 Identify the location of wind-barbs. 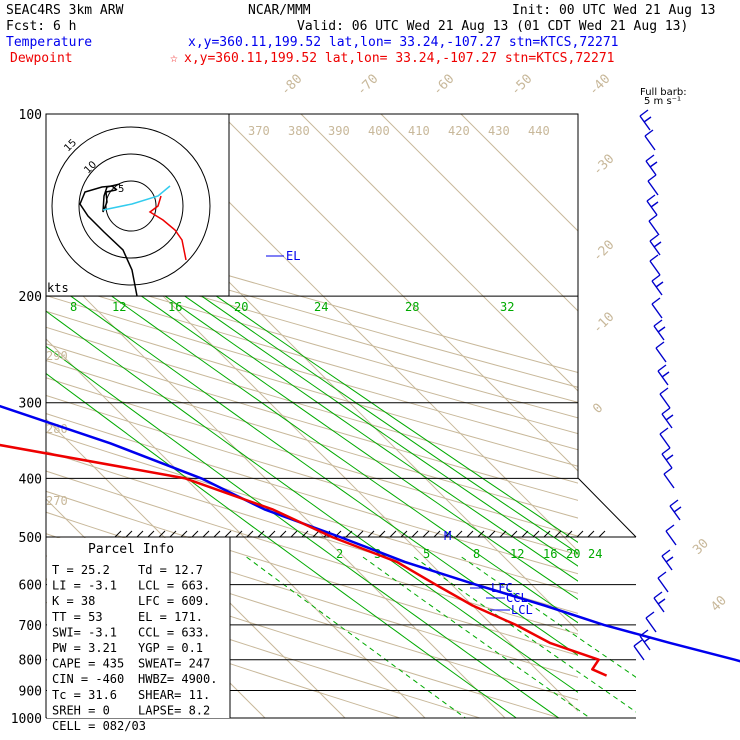
(657, 385).